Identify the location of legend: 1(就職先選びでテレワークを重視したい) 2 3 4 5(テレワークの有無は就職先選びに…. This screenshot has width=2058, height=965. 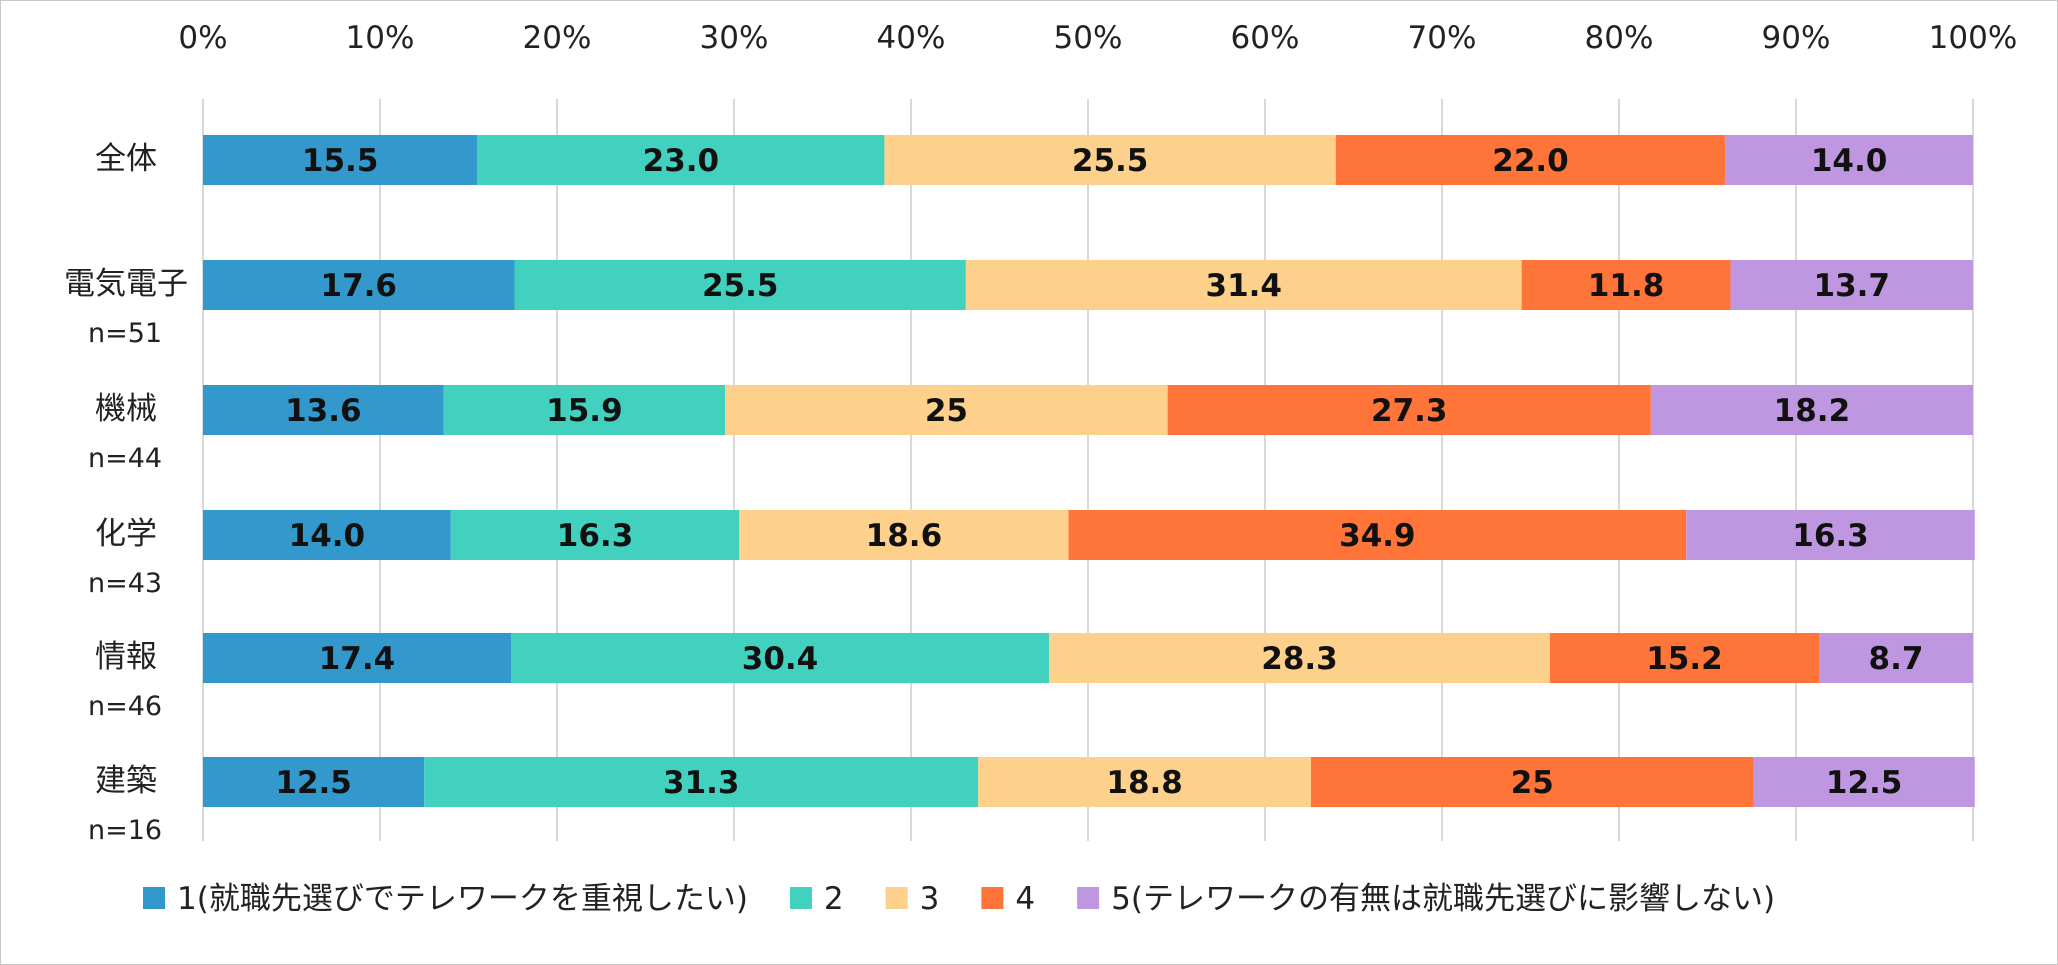
(959, 899).